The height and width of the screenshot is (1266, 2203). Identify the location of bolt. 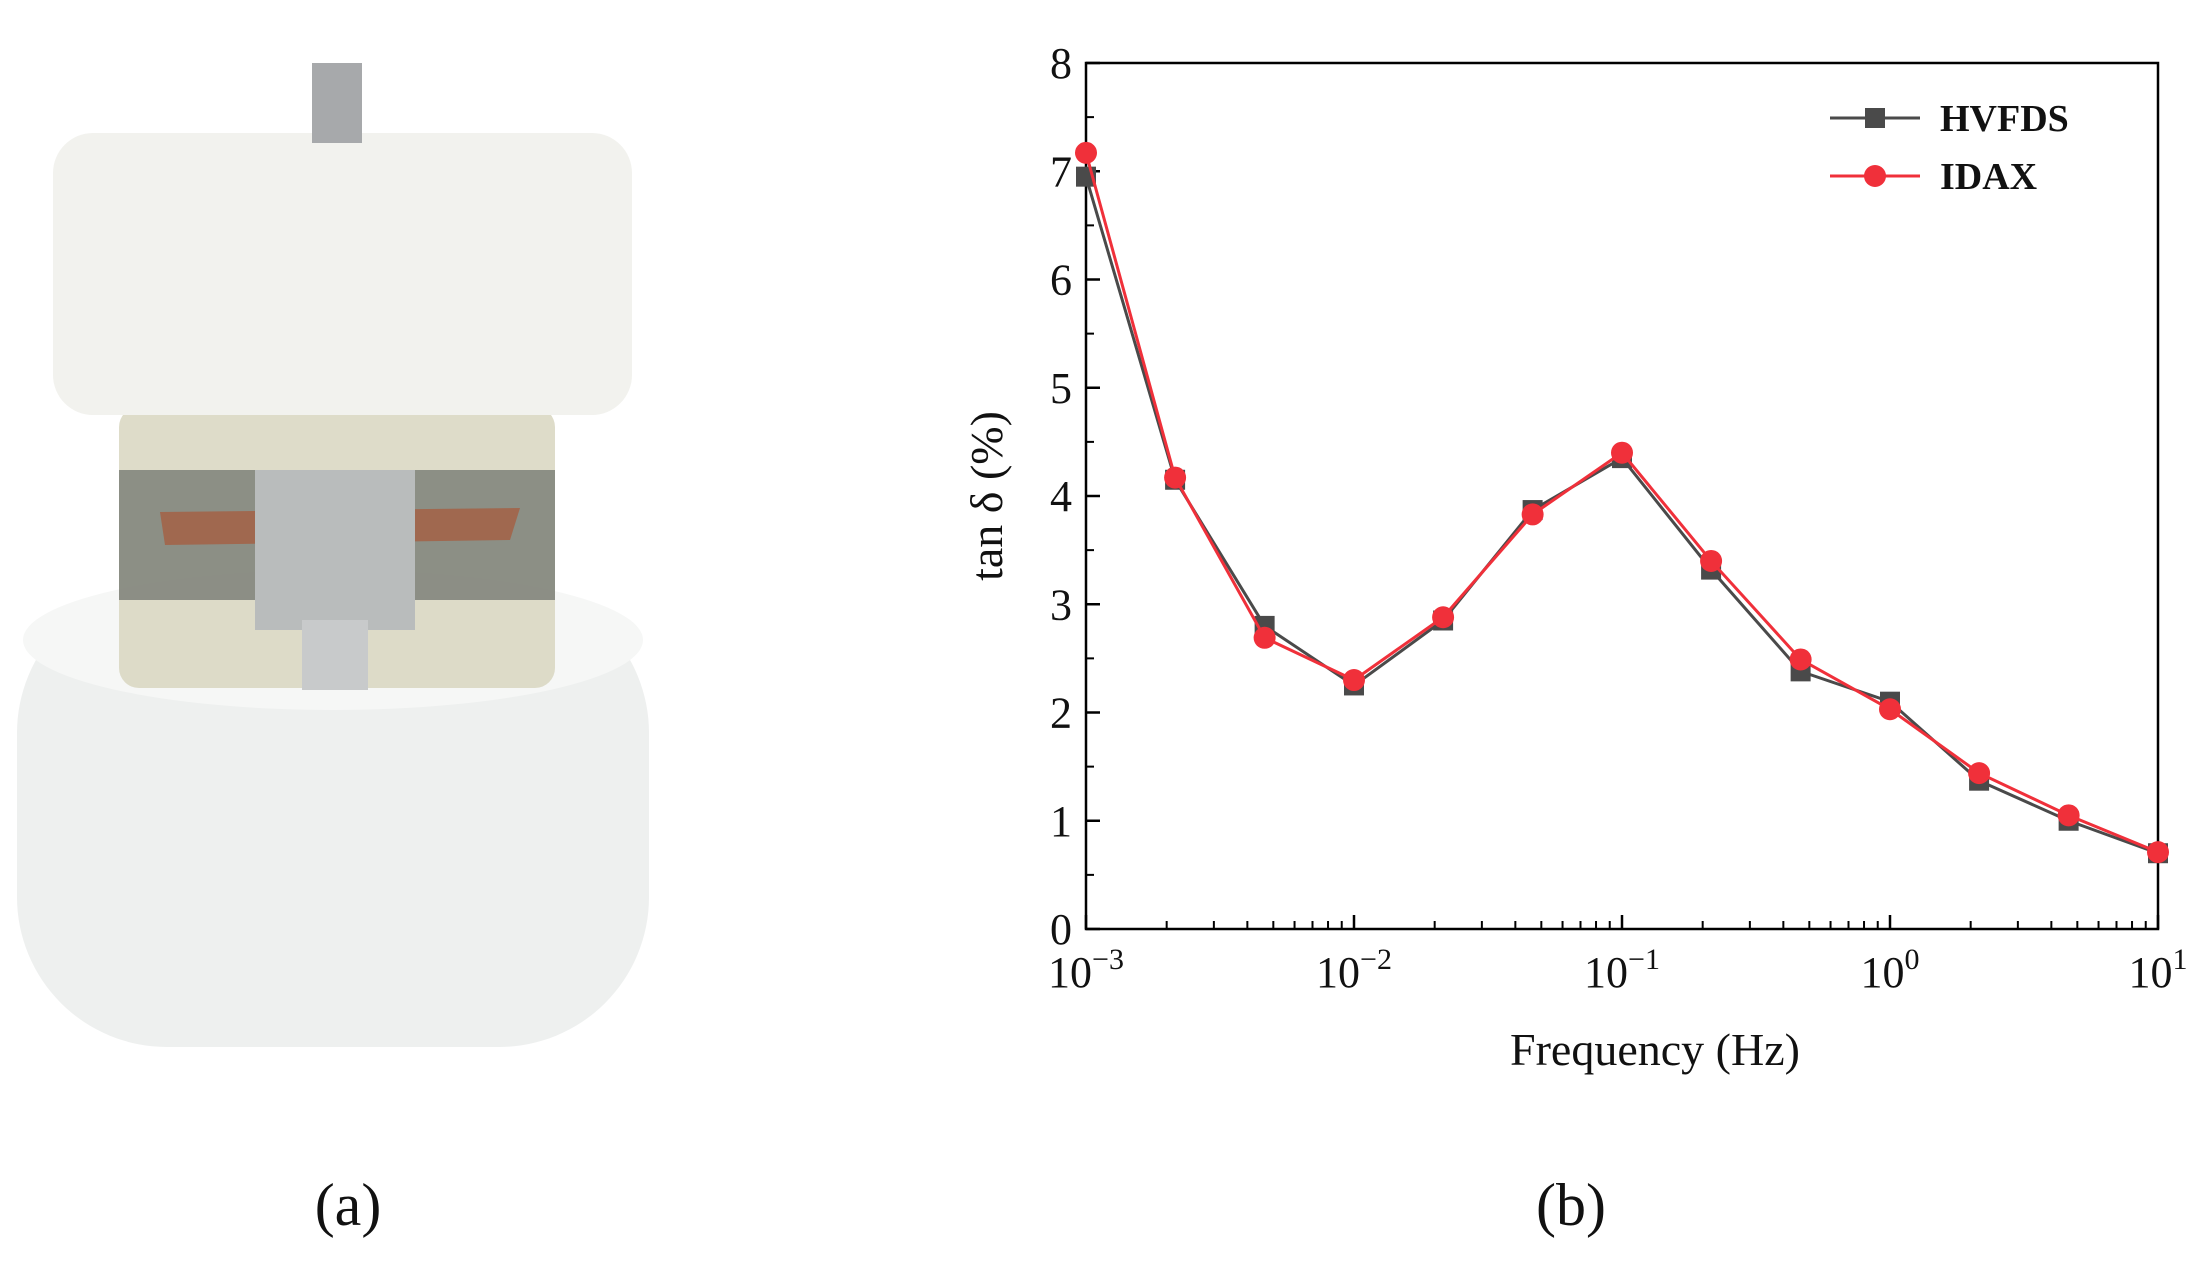
(337, 103).